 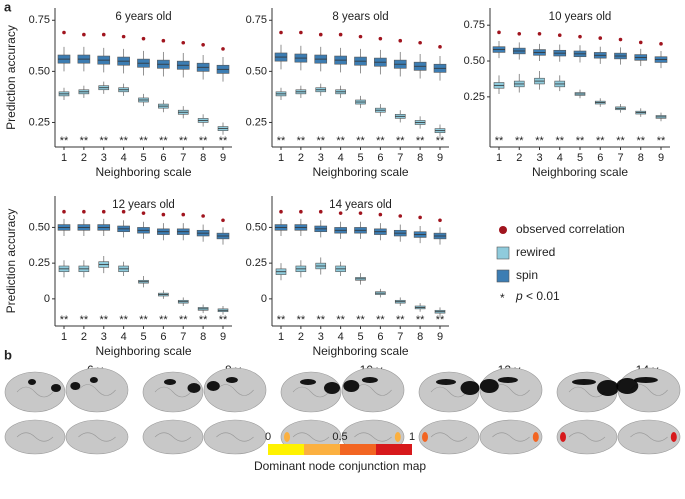 What do you see at coordinates (412, 437) in the screenshot?
I see `colorbar-tick-label: 1` at bounding box center [412, 437].